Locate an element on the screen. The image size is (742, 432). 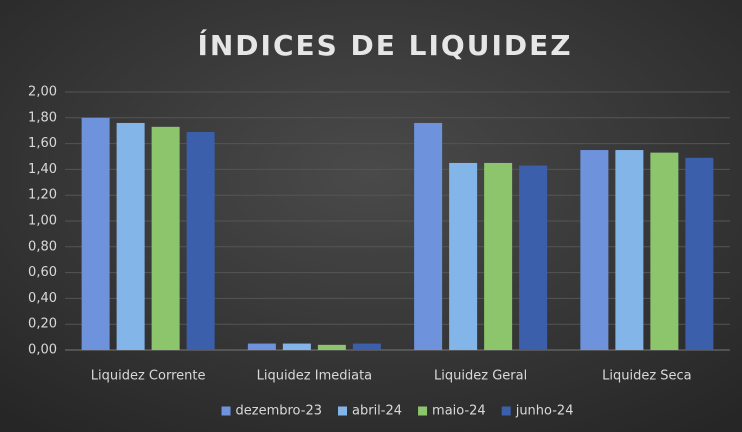
x-tick-label: Liquidez Imediata is located at coordinates (315, 376).